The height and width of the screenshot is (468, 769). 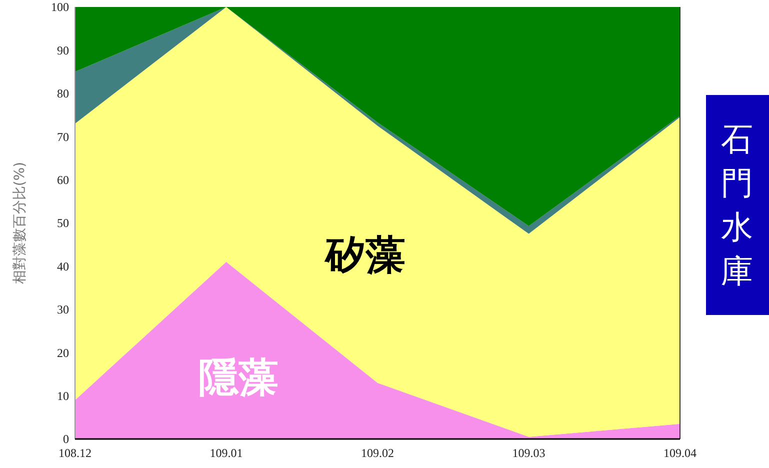 What do you see at coordinates (63, 180) in the screenshot?
I see `y-tick-label: 60` at bounding box center [63, 180].